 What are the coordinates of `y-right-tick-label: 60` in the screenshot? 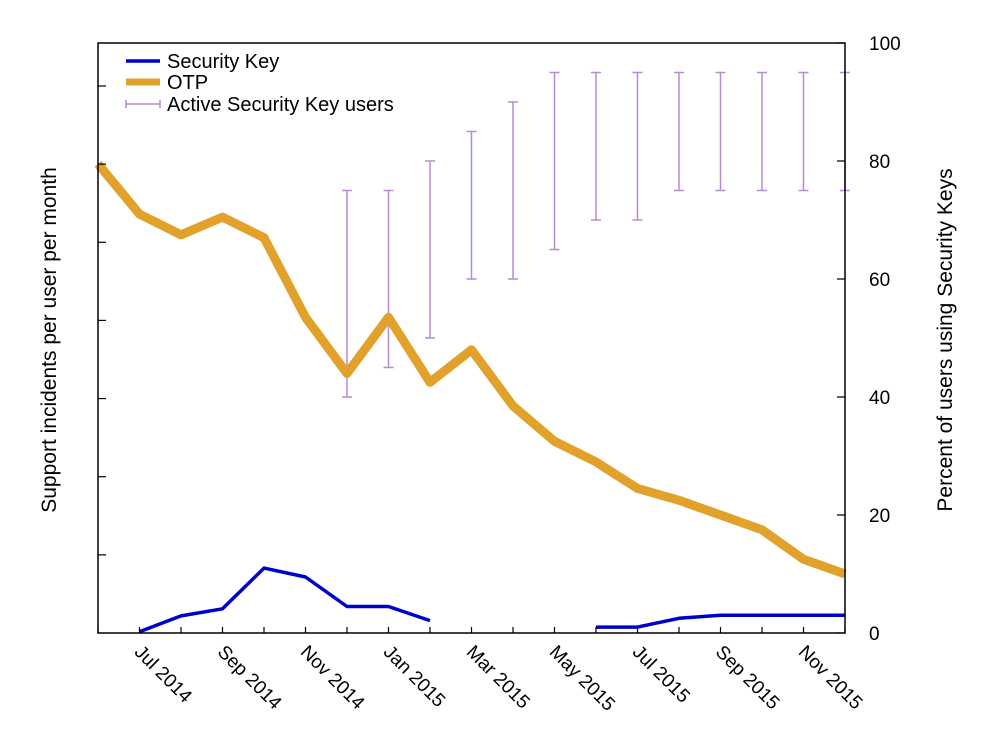 It's located at (879, 280).